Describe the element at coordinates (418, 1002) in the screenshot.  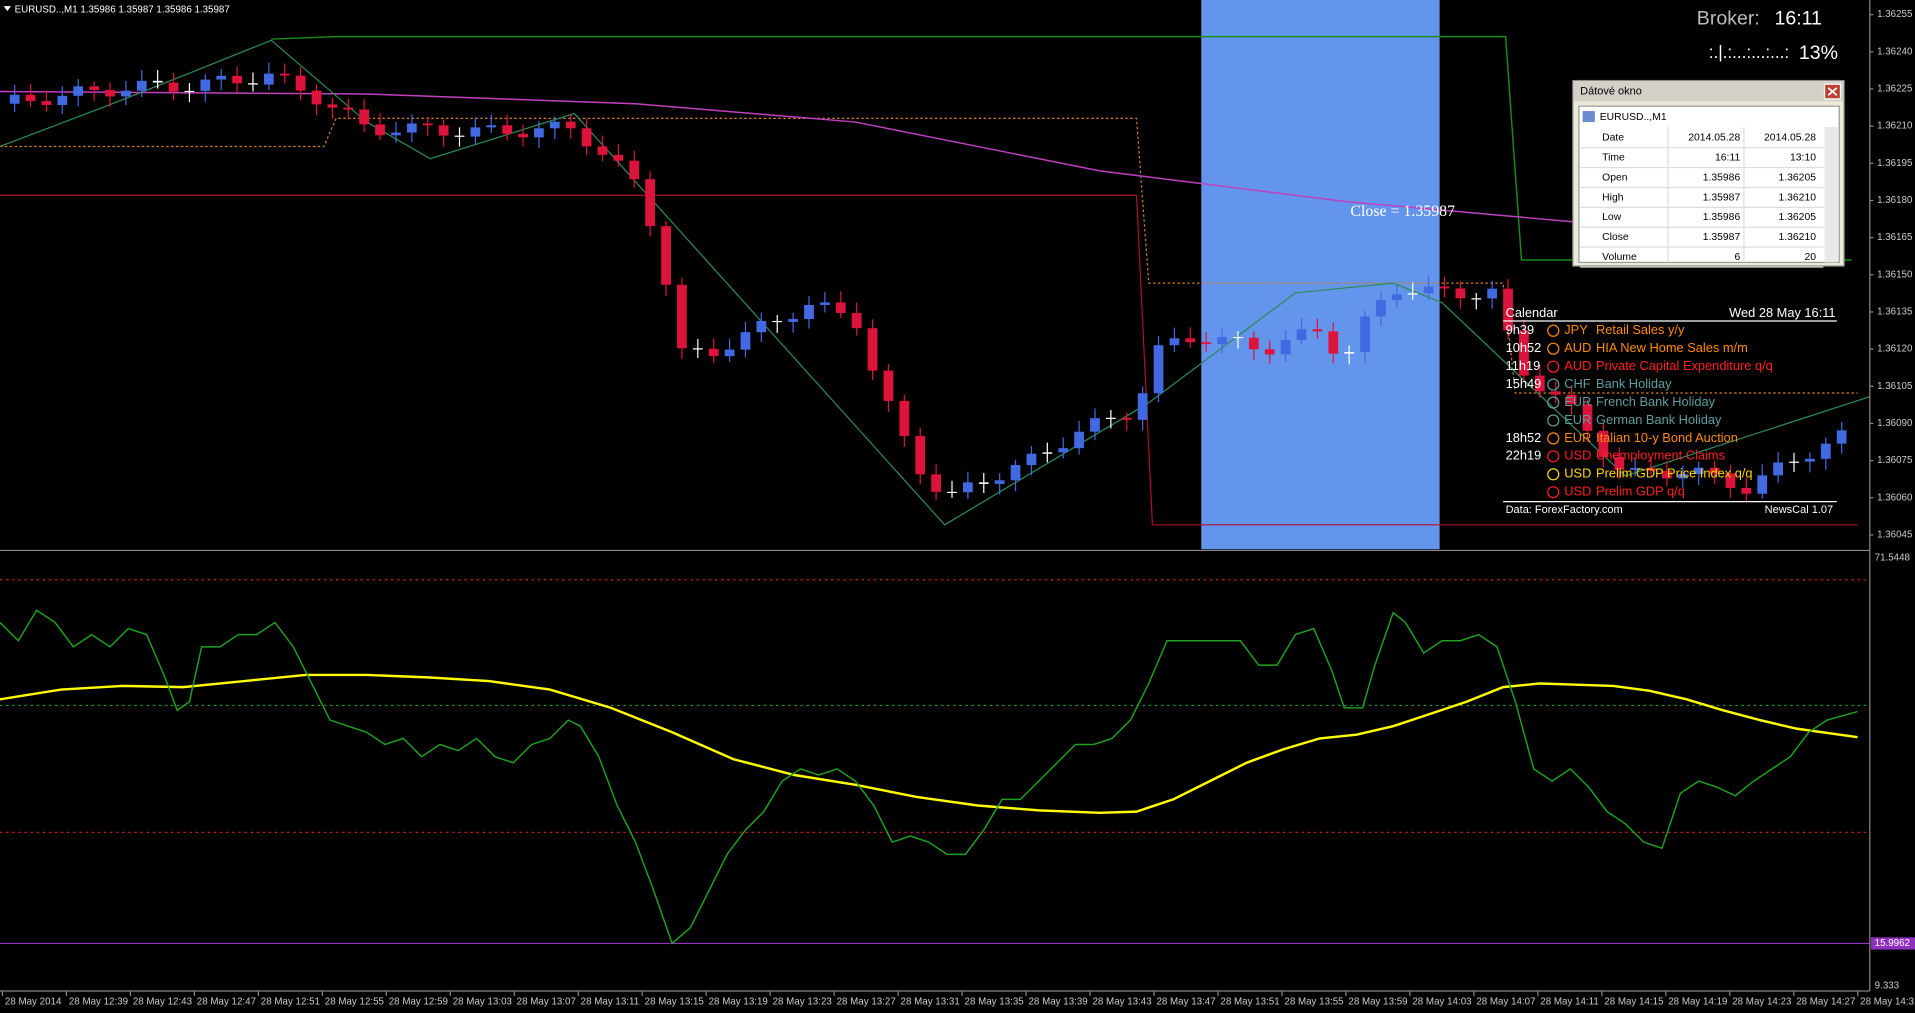
I see `time-tick-label: 28 May 12:59` at that location.